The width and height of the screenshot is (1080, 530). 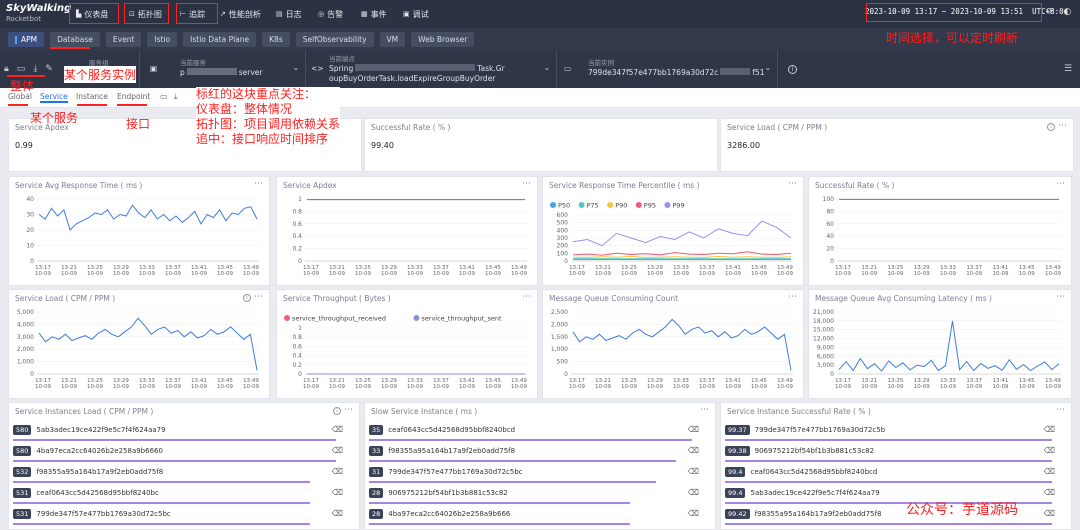 I want to click on list-item: 531 ceaf0643cc5d42568d95bbf8240bc ⌫, so click(x=183, y=496).